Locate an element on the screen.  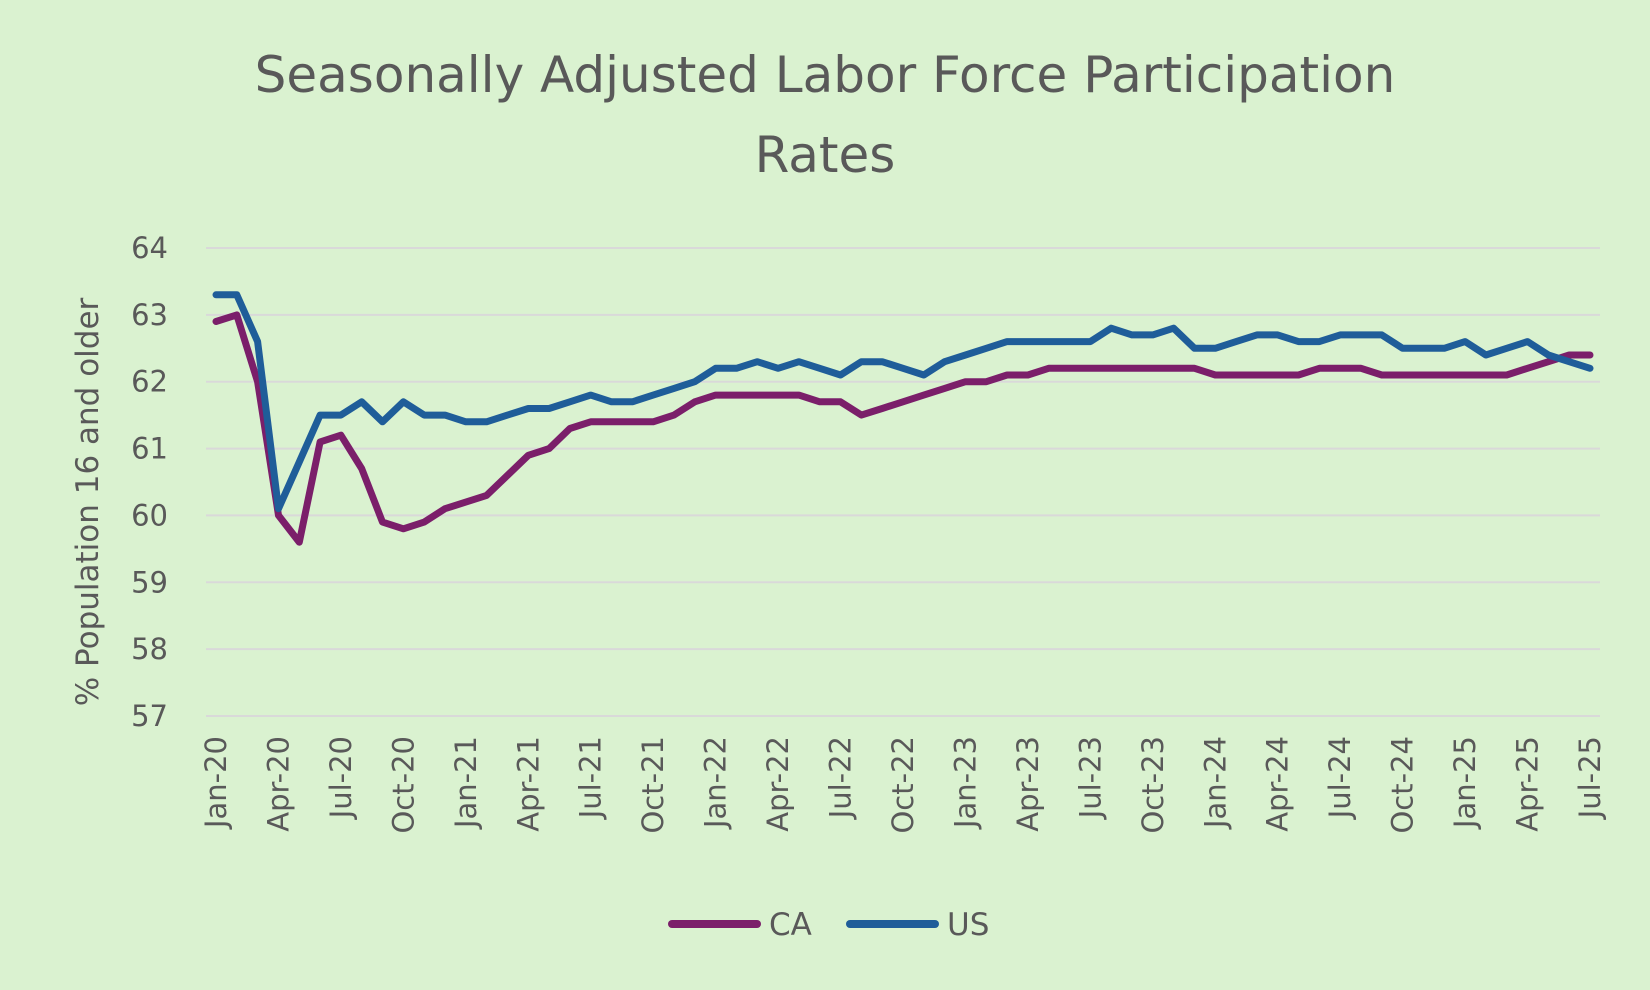
y-tick-label: 59 is located at coordinates (149, 582).